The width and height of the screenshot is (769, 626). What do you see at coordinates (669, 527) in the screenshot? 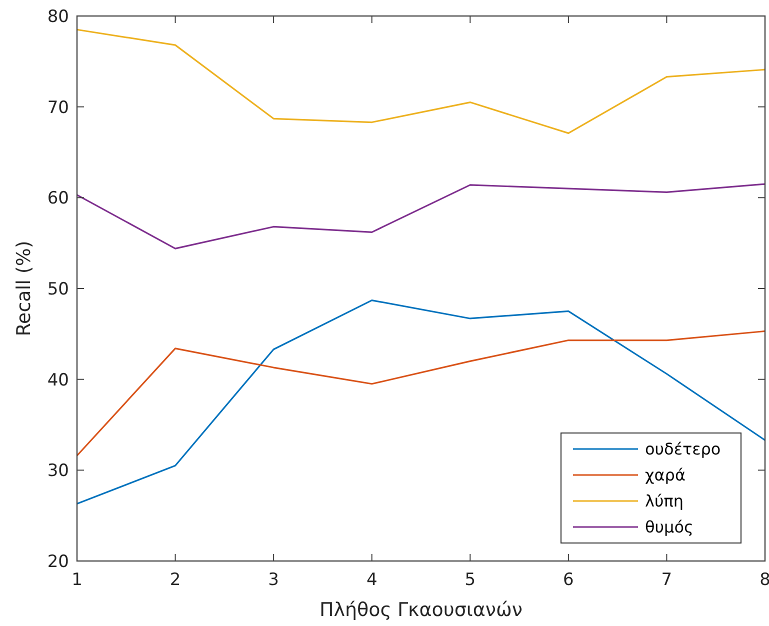
I see `legend-label: θυμός` at bounding box center [669, 527].